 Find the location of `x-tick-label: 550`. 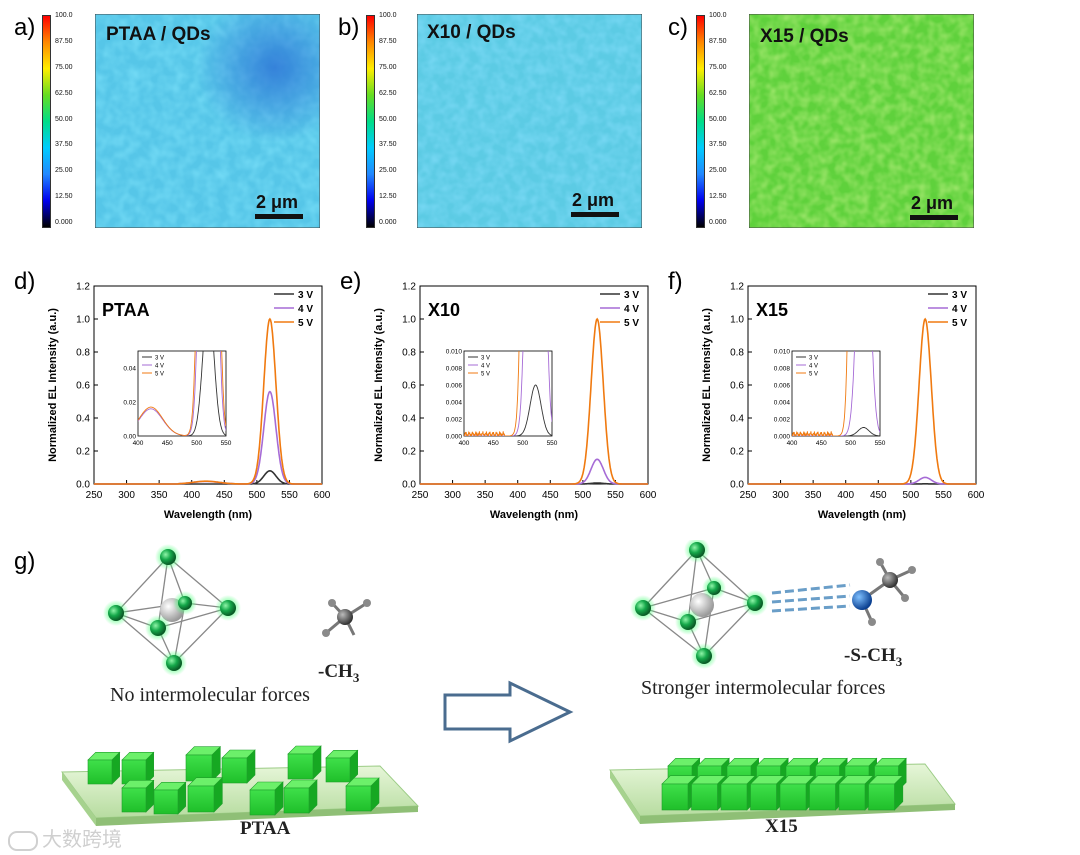

x-tick-label: 550 is located at coordinates (289, 495).